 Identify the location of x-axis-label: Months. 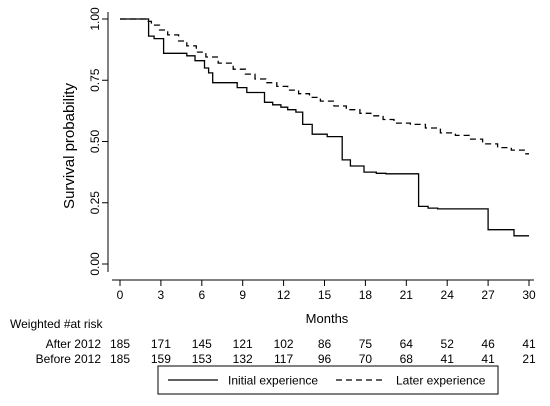
(327, 318).